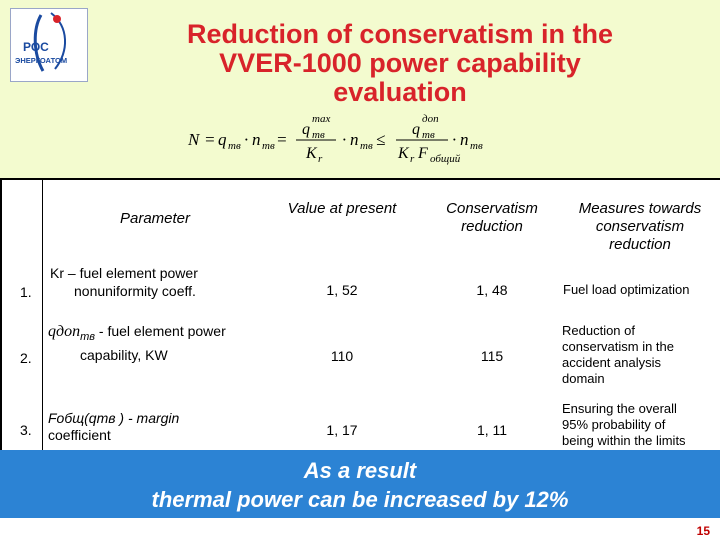  I want to click on svg-text: доп, so click(430, 119).